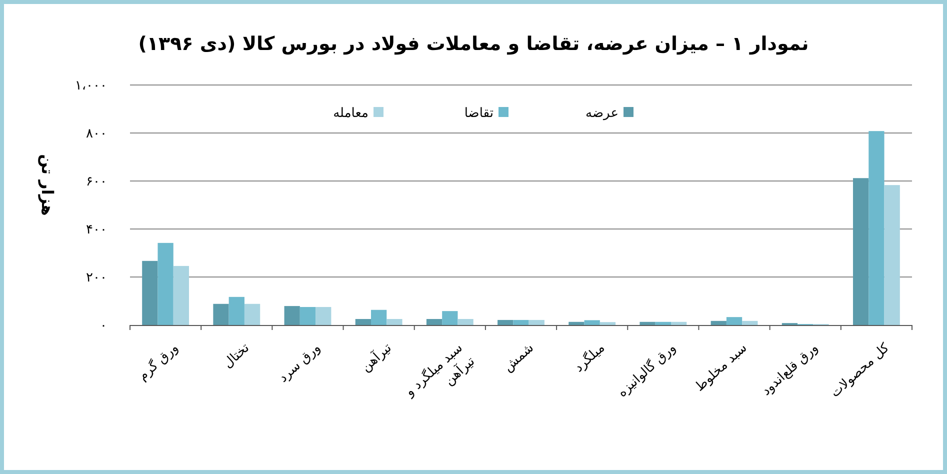 The image size is (947, 474). What do you see at coordinates (96, 278) in the screenshot?
I see `y-tick-label: ۲۰۰` at bounding box center [96, 278].